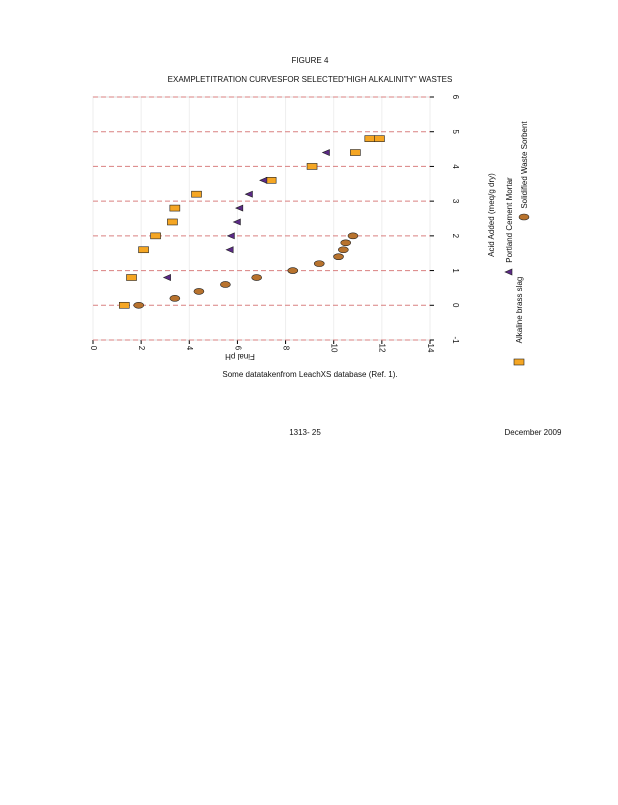  Describe the element at coordinates (491, 215) in the screenshot. I see `y-axis-label: Acid Added (meq/g dry)` at that location.